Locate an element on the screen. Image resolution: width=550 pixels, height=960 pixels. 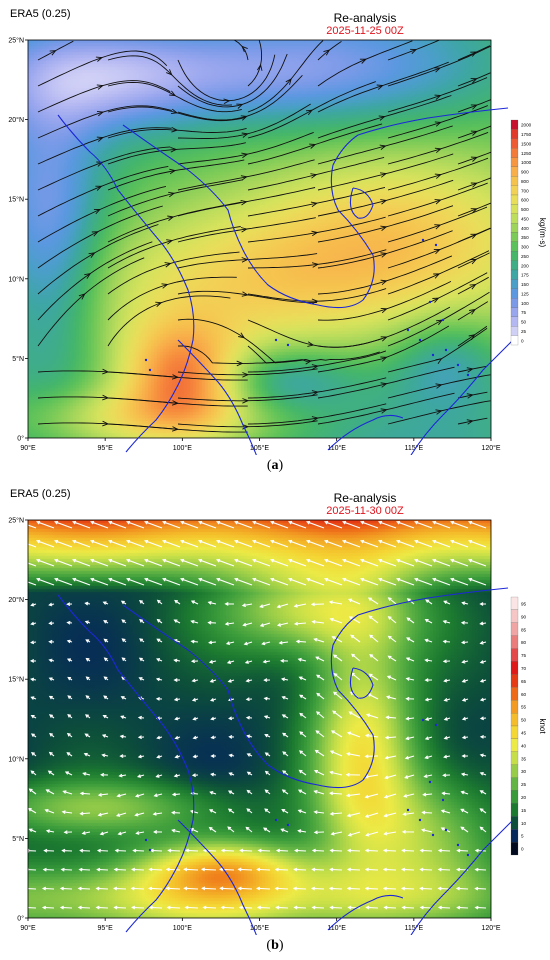
colorbar-label: 35 is located at coordinates (524, 758).